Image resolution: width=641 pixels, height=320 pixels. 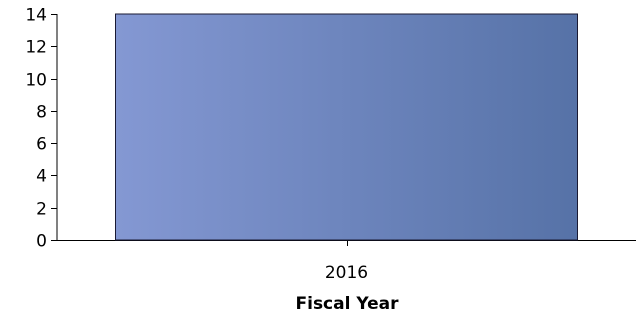 I want to click on y-tick-label: 14, so click(x=36, y=16).